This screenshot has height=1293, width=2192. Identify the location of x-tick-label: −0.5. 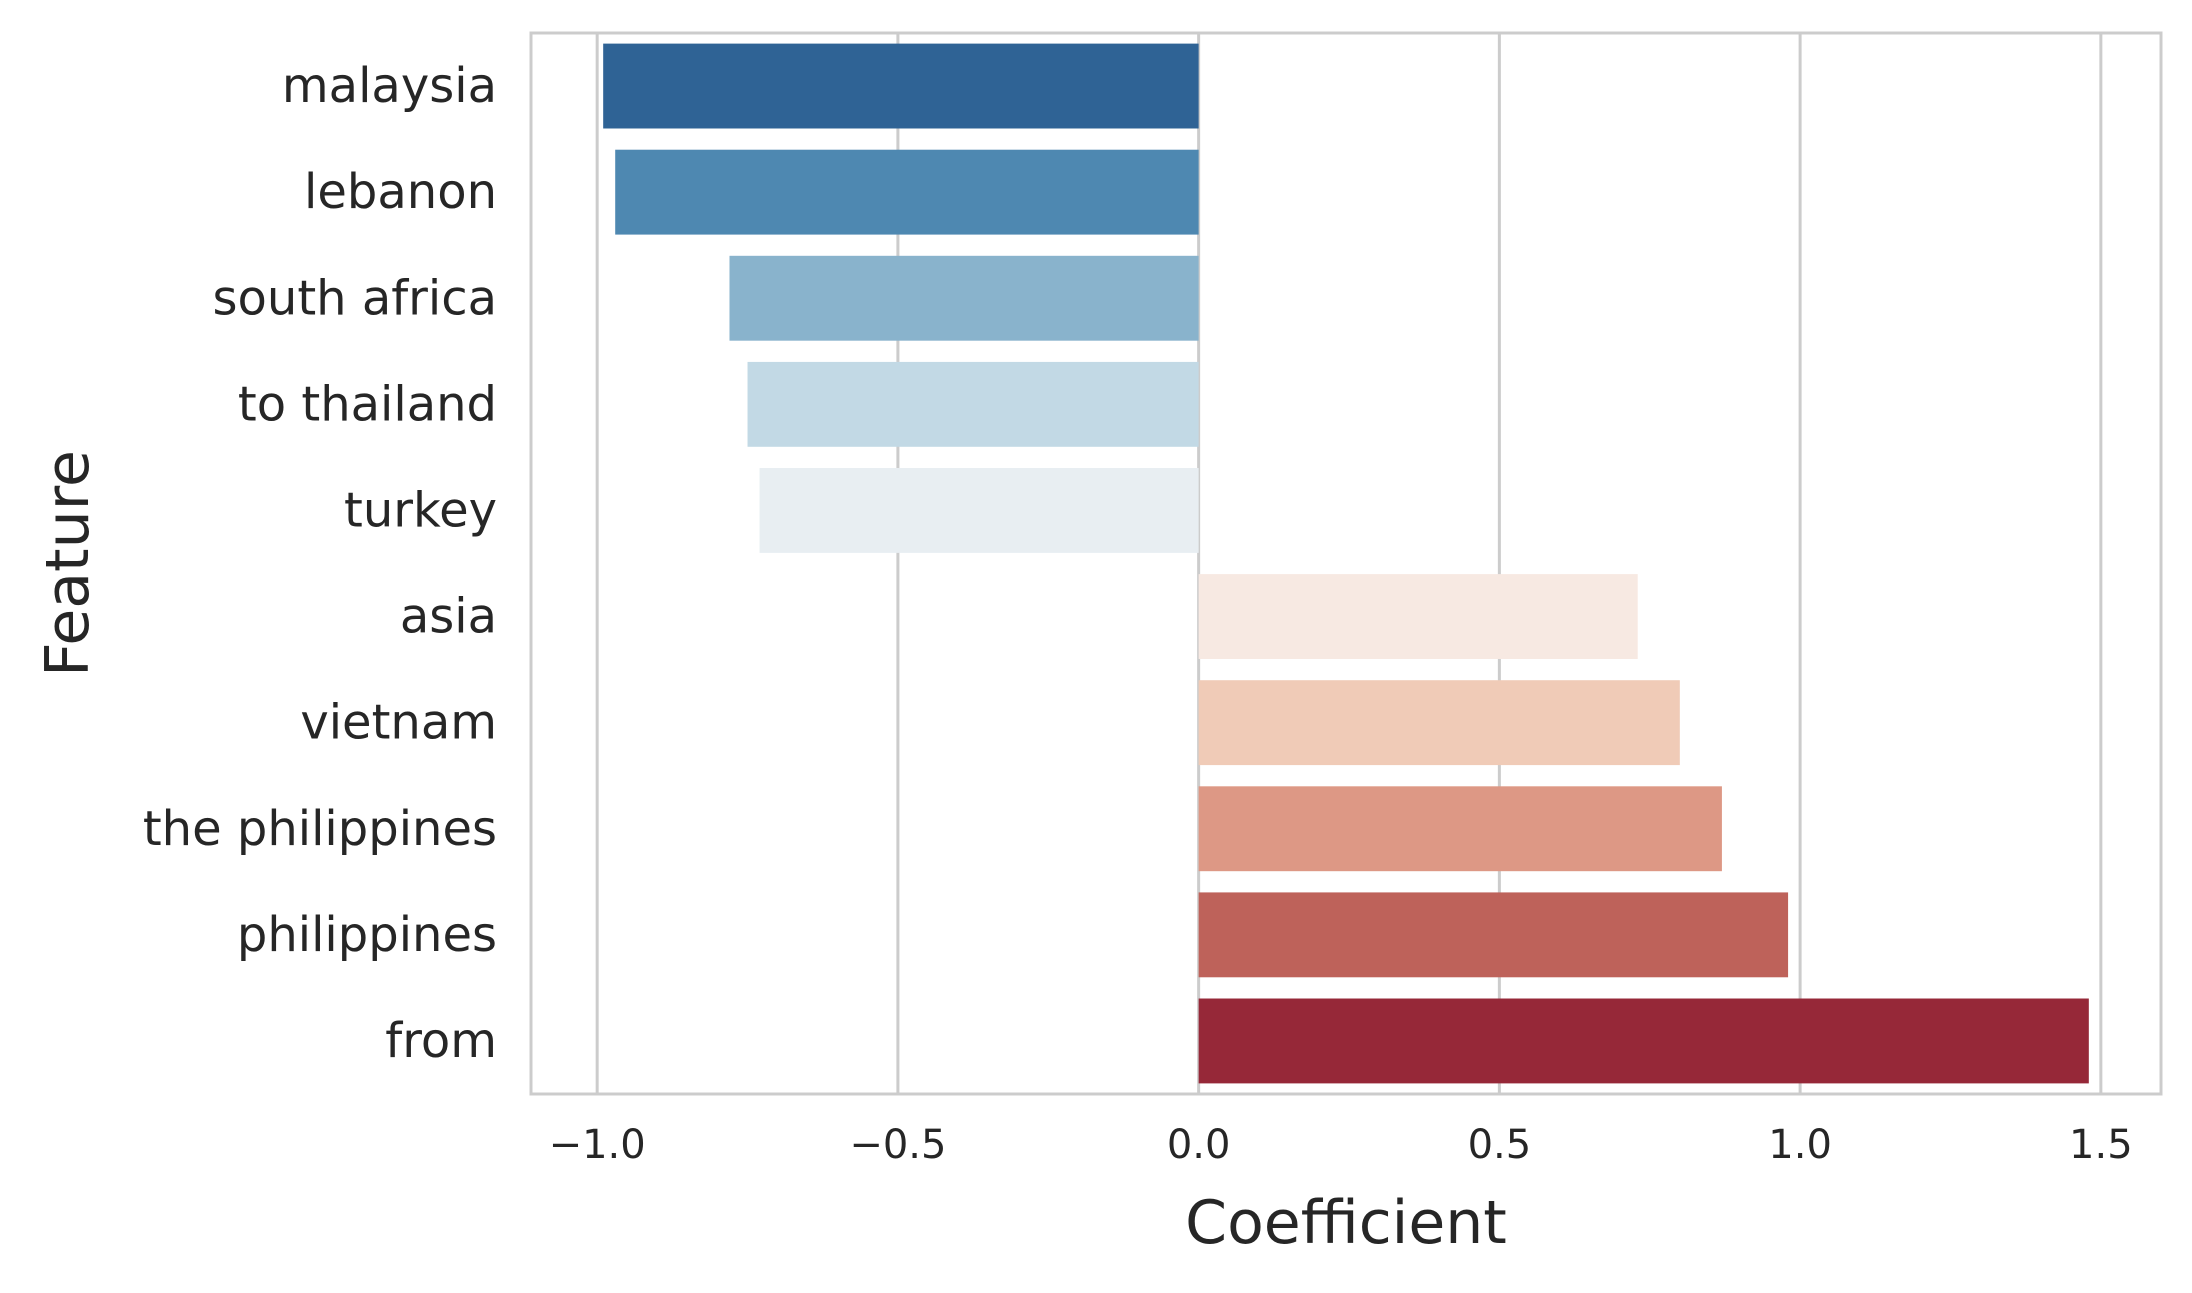
(897, 1145).